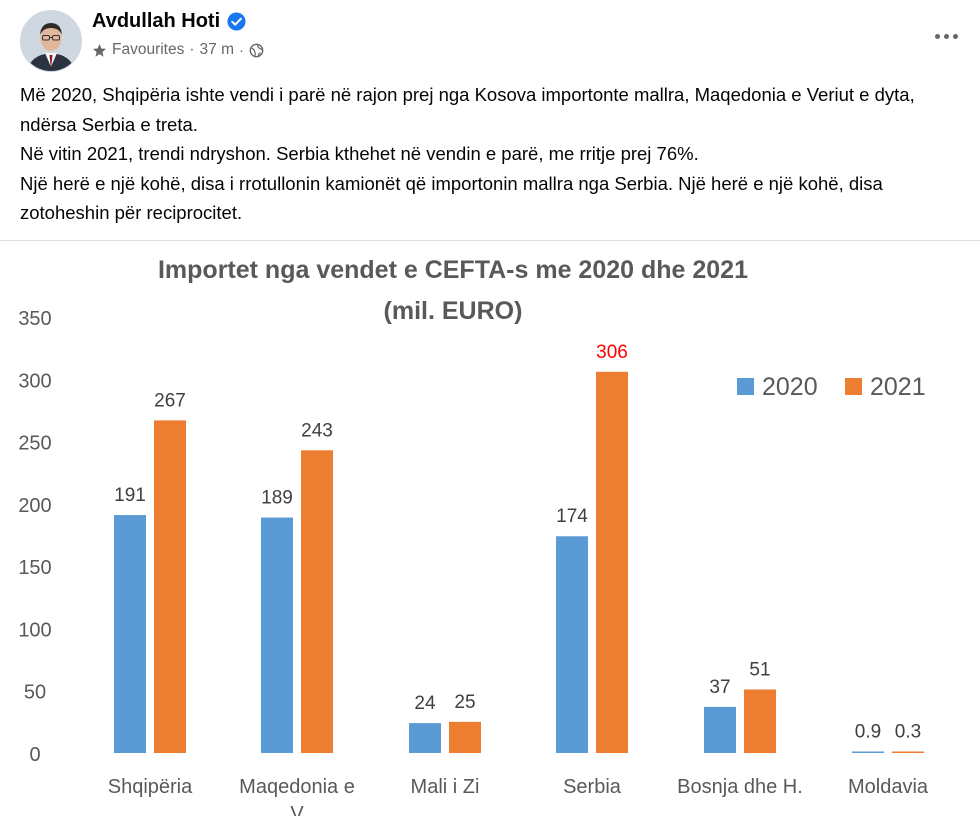  I want to click on verified-badge-icon, so click(236, 21).